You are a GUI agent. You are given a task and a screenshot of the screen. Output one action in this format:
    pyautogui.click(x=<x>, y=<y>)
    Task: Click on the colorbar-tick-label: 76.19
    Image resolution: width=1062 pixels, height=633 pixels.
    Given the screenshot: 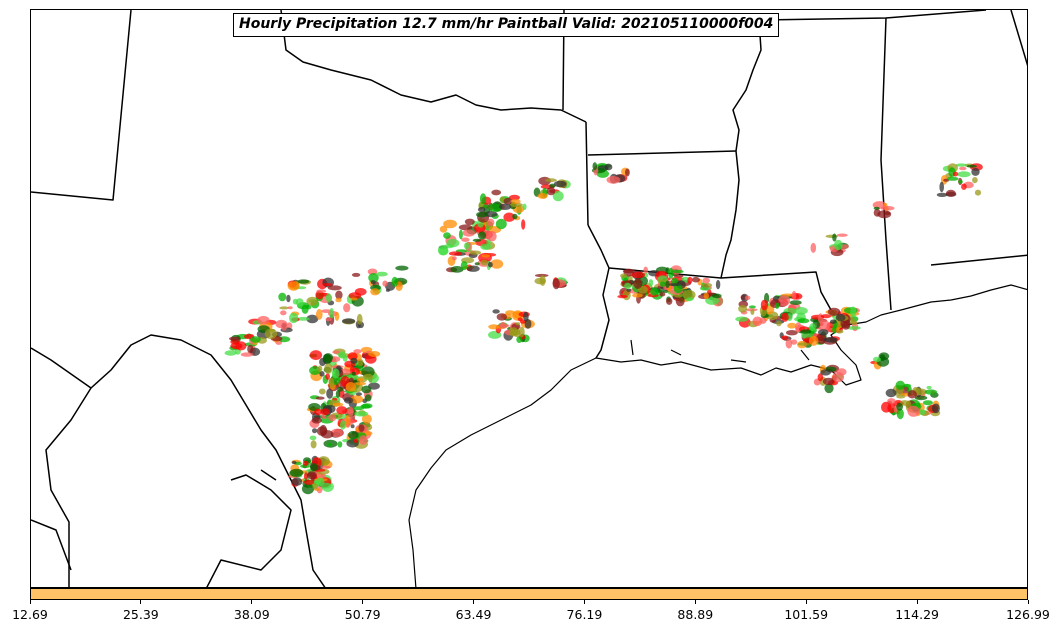 What is the action you would take?
    pyautogui.click(x=584, y=614)
    